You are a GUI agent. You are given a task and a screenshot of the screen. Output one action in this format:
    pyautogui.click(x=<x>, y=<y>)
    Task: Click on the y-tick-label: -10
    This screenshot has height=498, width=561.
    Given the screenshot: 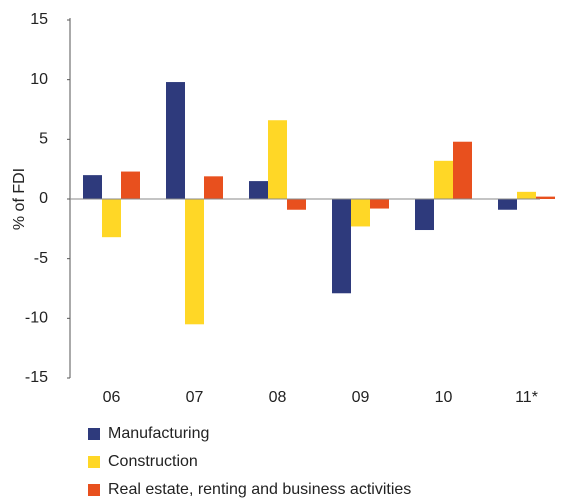 What is the action you would take?
    pyautogui.click(x=36, y=318)
    